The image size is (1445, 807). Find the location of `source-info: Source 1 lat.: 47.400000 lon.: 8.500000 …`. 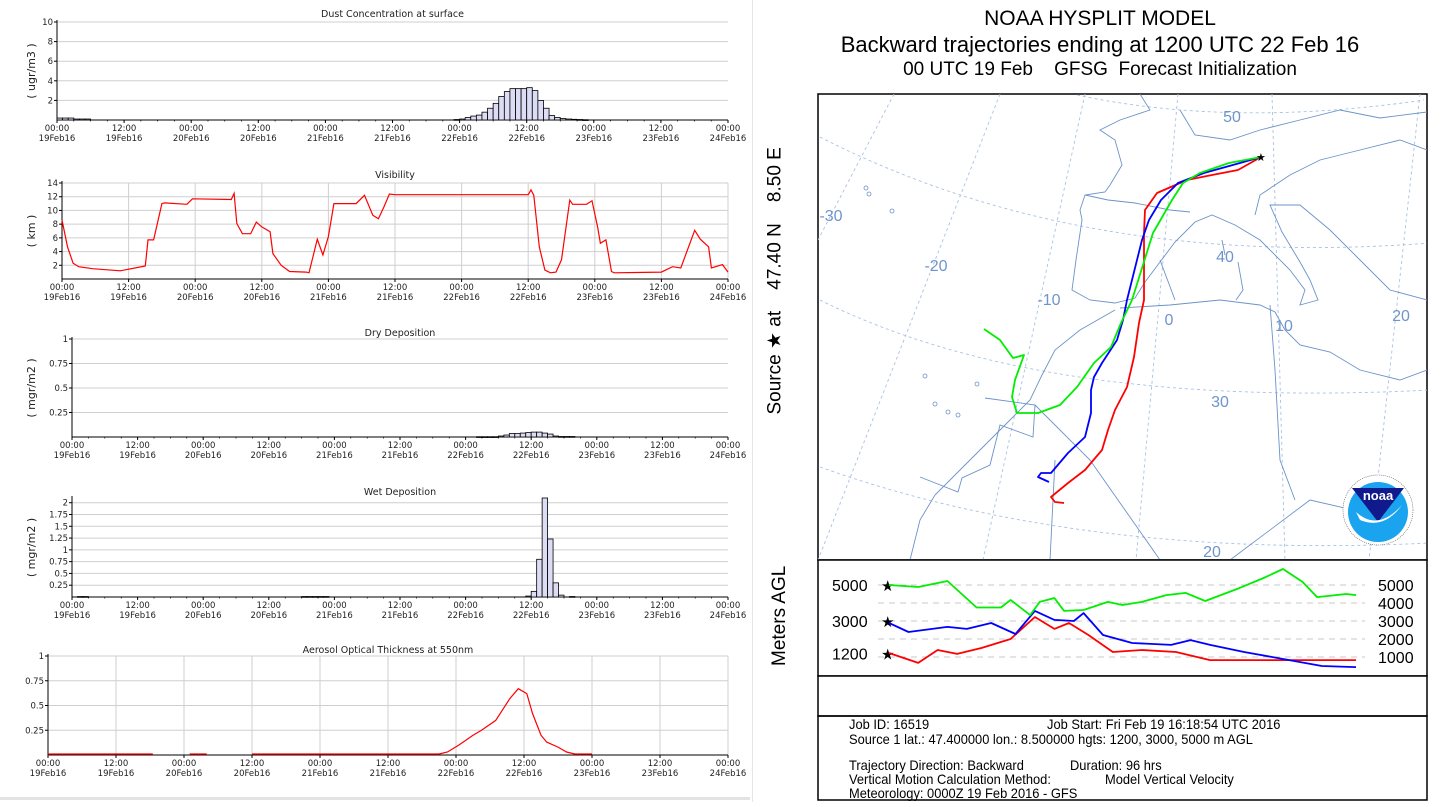

source-info: Source 1 lat.: 47.400000 lon.: 8.500000 … is located at coordinates (1051, 739).